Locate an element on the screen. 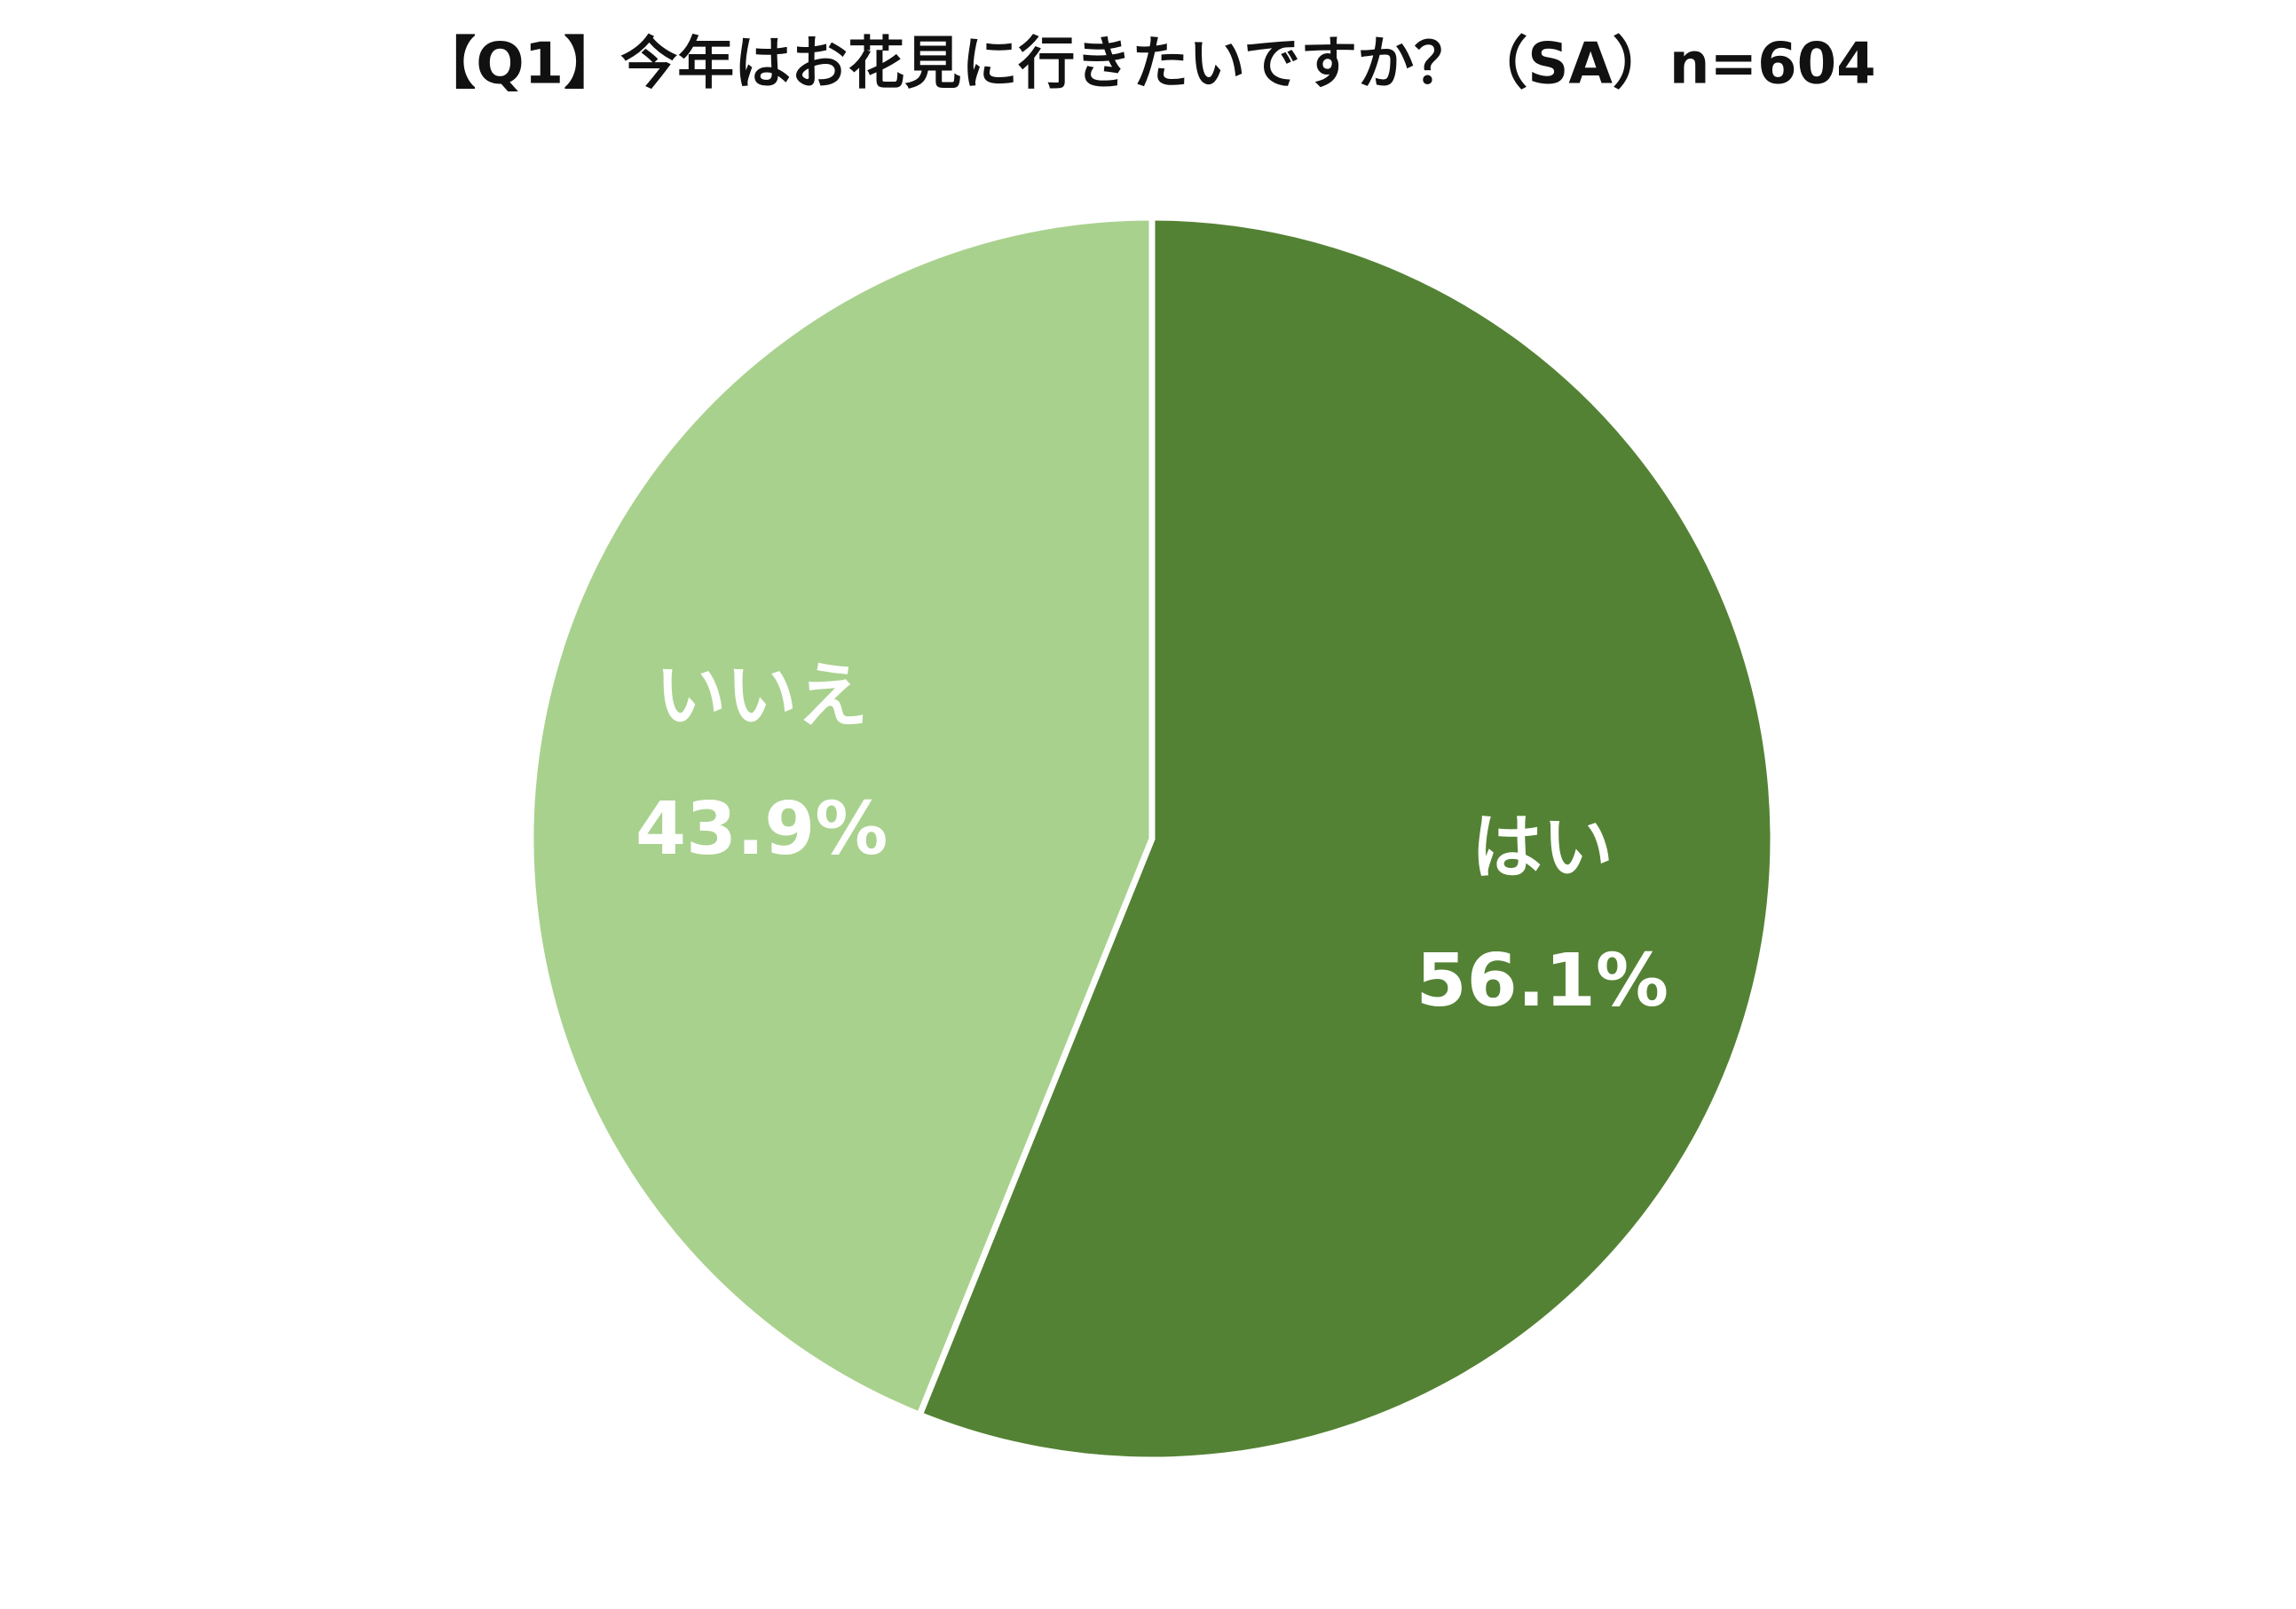 This screenshot has height=1609, width=2296. value-label: 56.1% is located at coordinates (1543, 981).